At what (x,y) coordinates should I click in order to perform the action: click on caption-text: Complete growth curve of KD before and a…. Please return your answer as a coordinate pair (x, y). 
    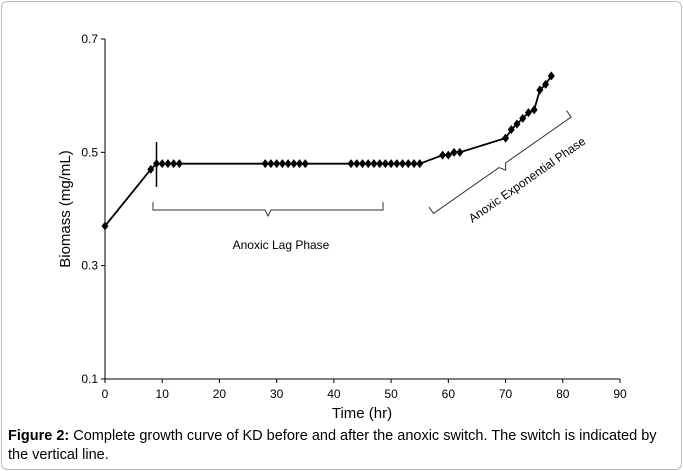
    Looking at the image, I should click on (332, 445).